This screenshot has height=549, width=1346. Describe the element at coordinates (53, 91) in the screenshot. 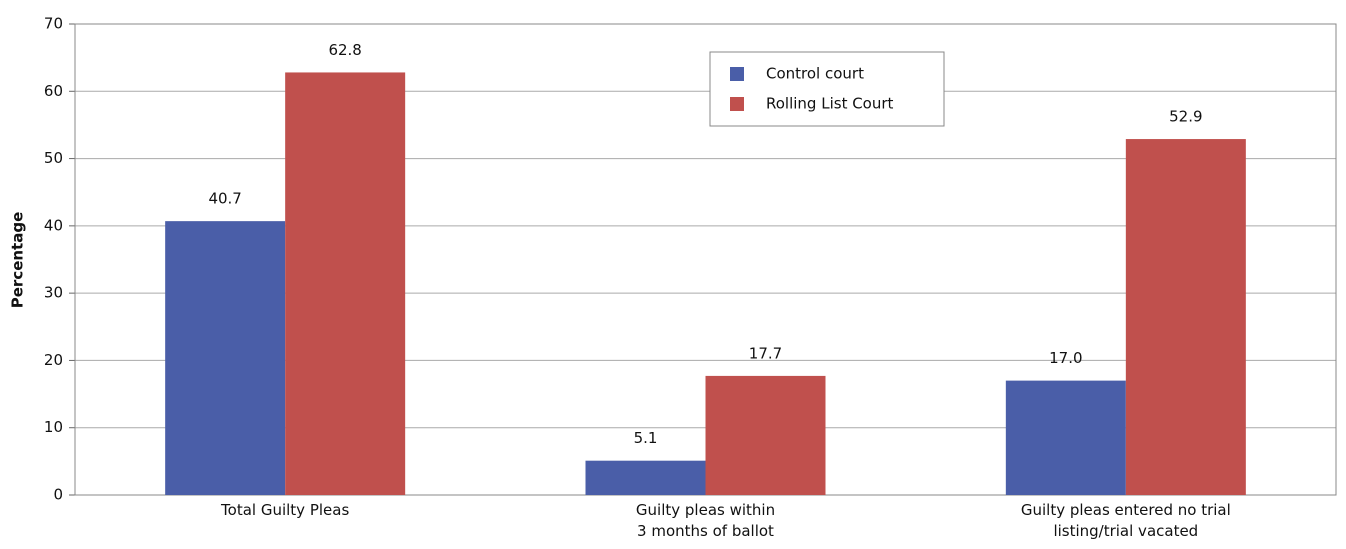

I see `y-tick-label: 60` at that location.